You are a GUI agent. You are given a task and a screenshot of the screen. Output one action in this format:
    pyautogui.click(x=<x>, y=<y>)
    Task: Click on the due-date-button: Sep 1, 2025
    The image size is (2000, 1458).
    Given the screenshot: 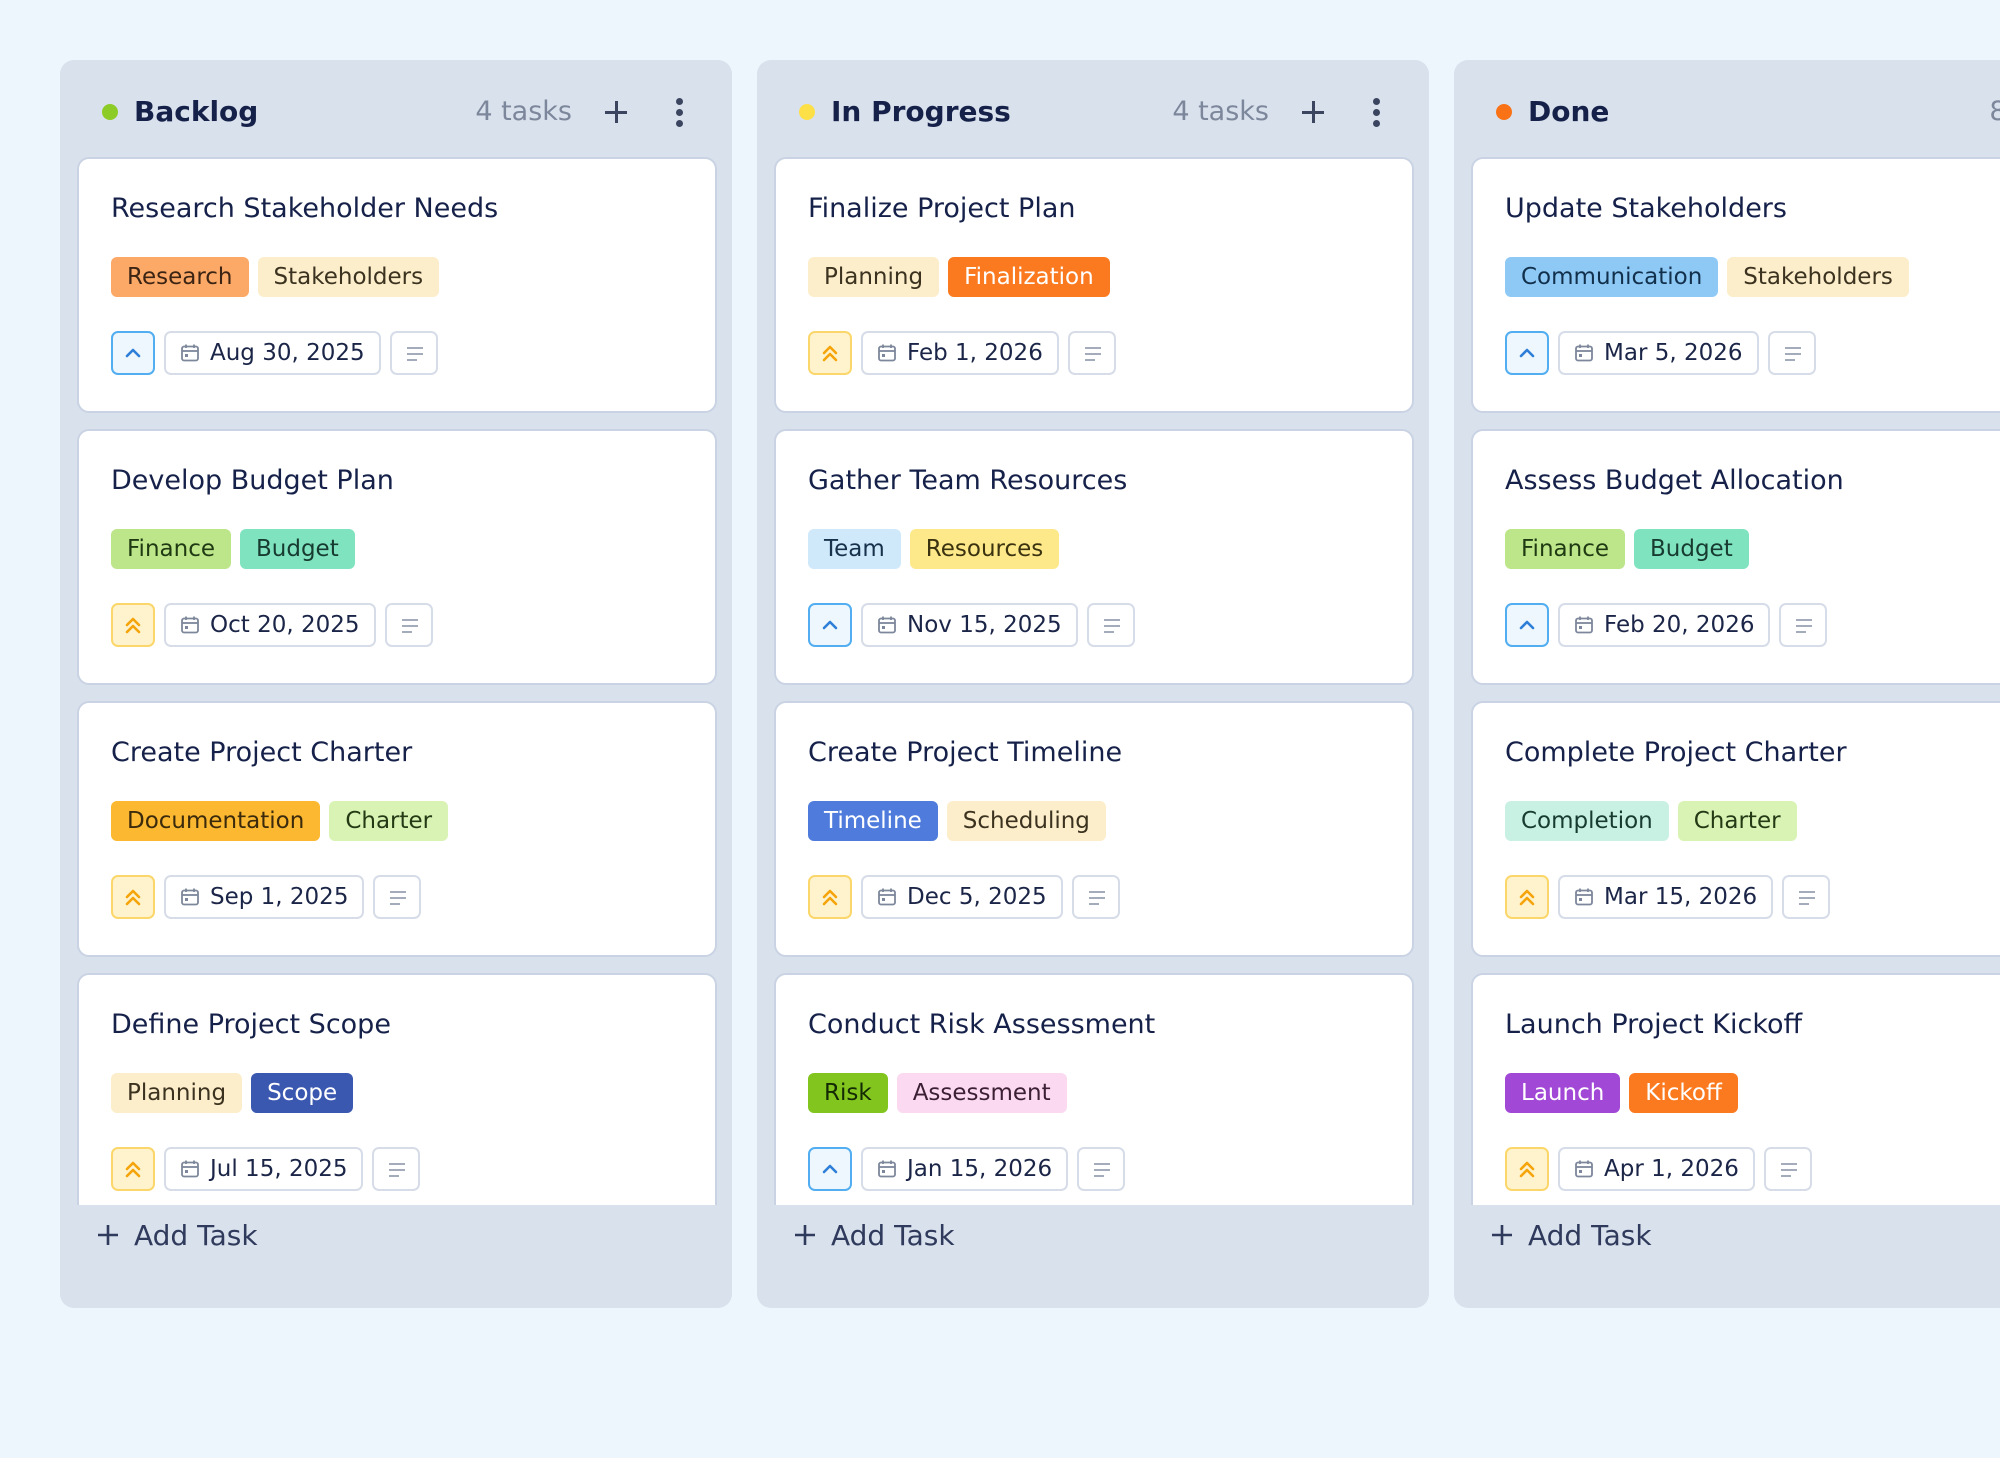 What is the action you would take?
    pyautogui.click(x=264, y=897)
    